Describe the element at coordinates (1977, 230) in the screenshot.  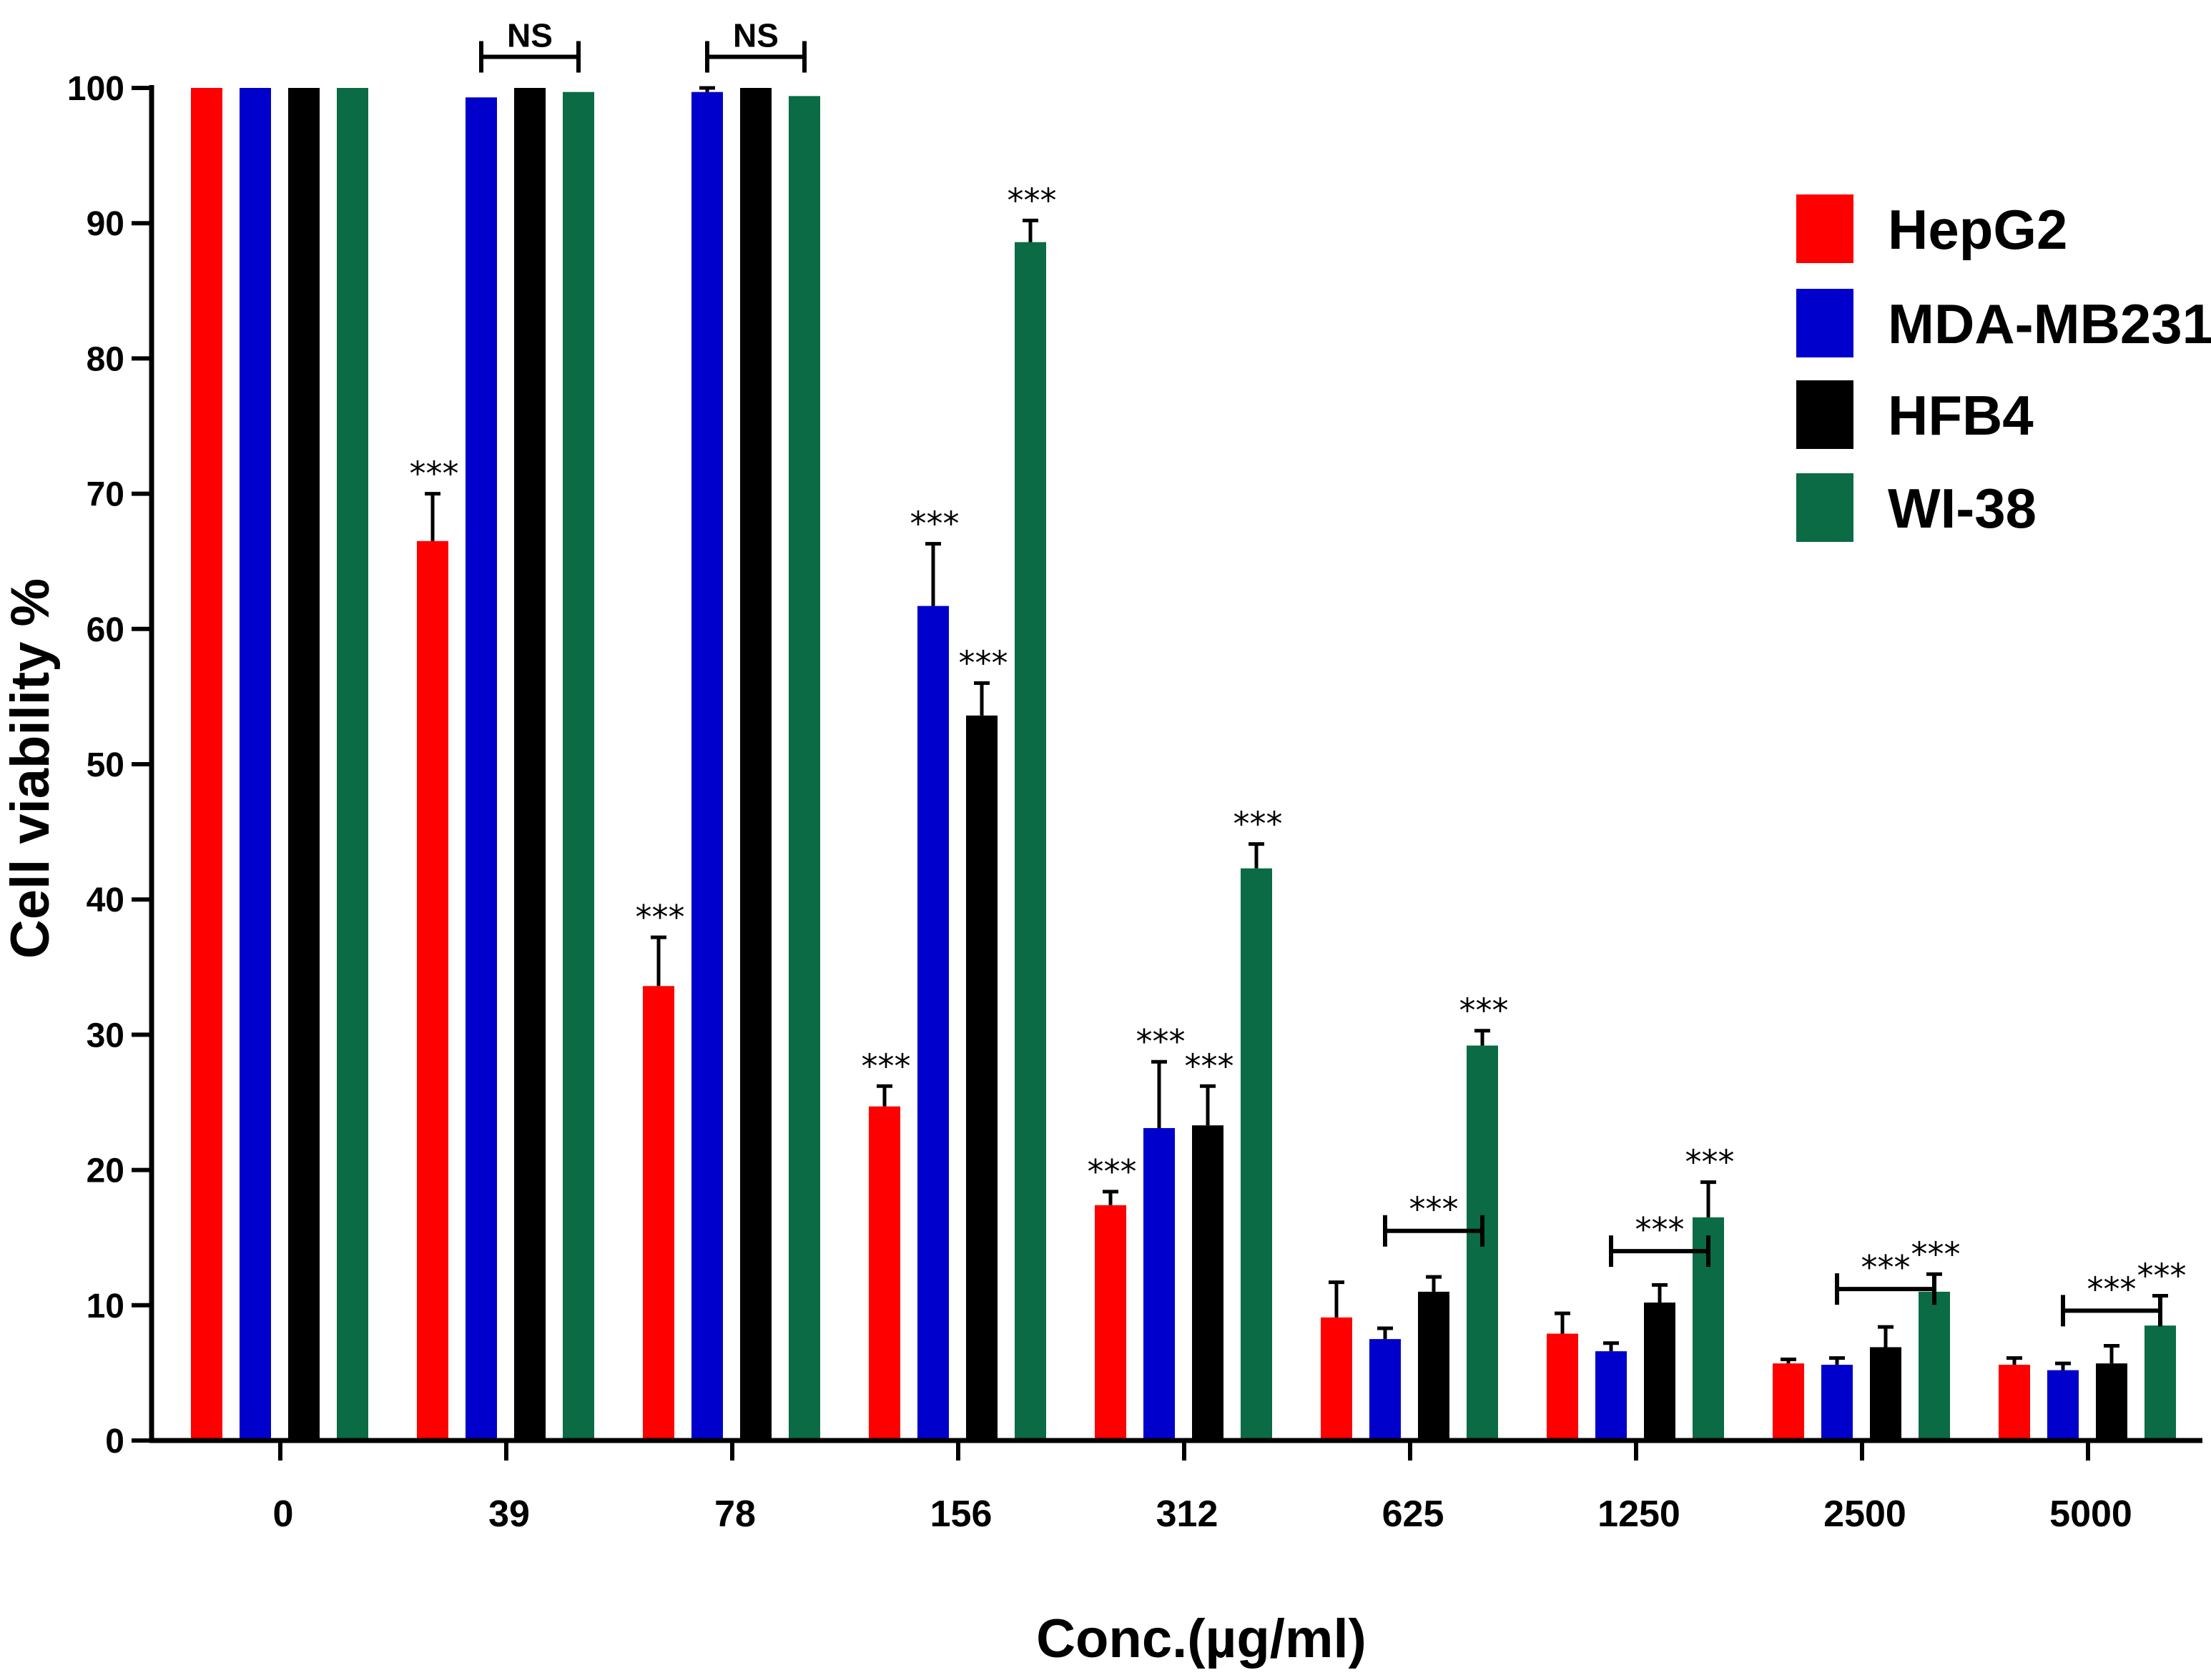
I see `legend-label-hepg2: HepG2` at that location.